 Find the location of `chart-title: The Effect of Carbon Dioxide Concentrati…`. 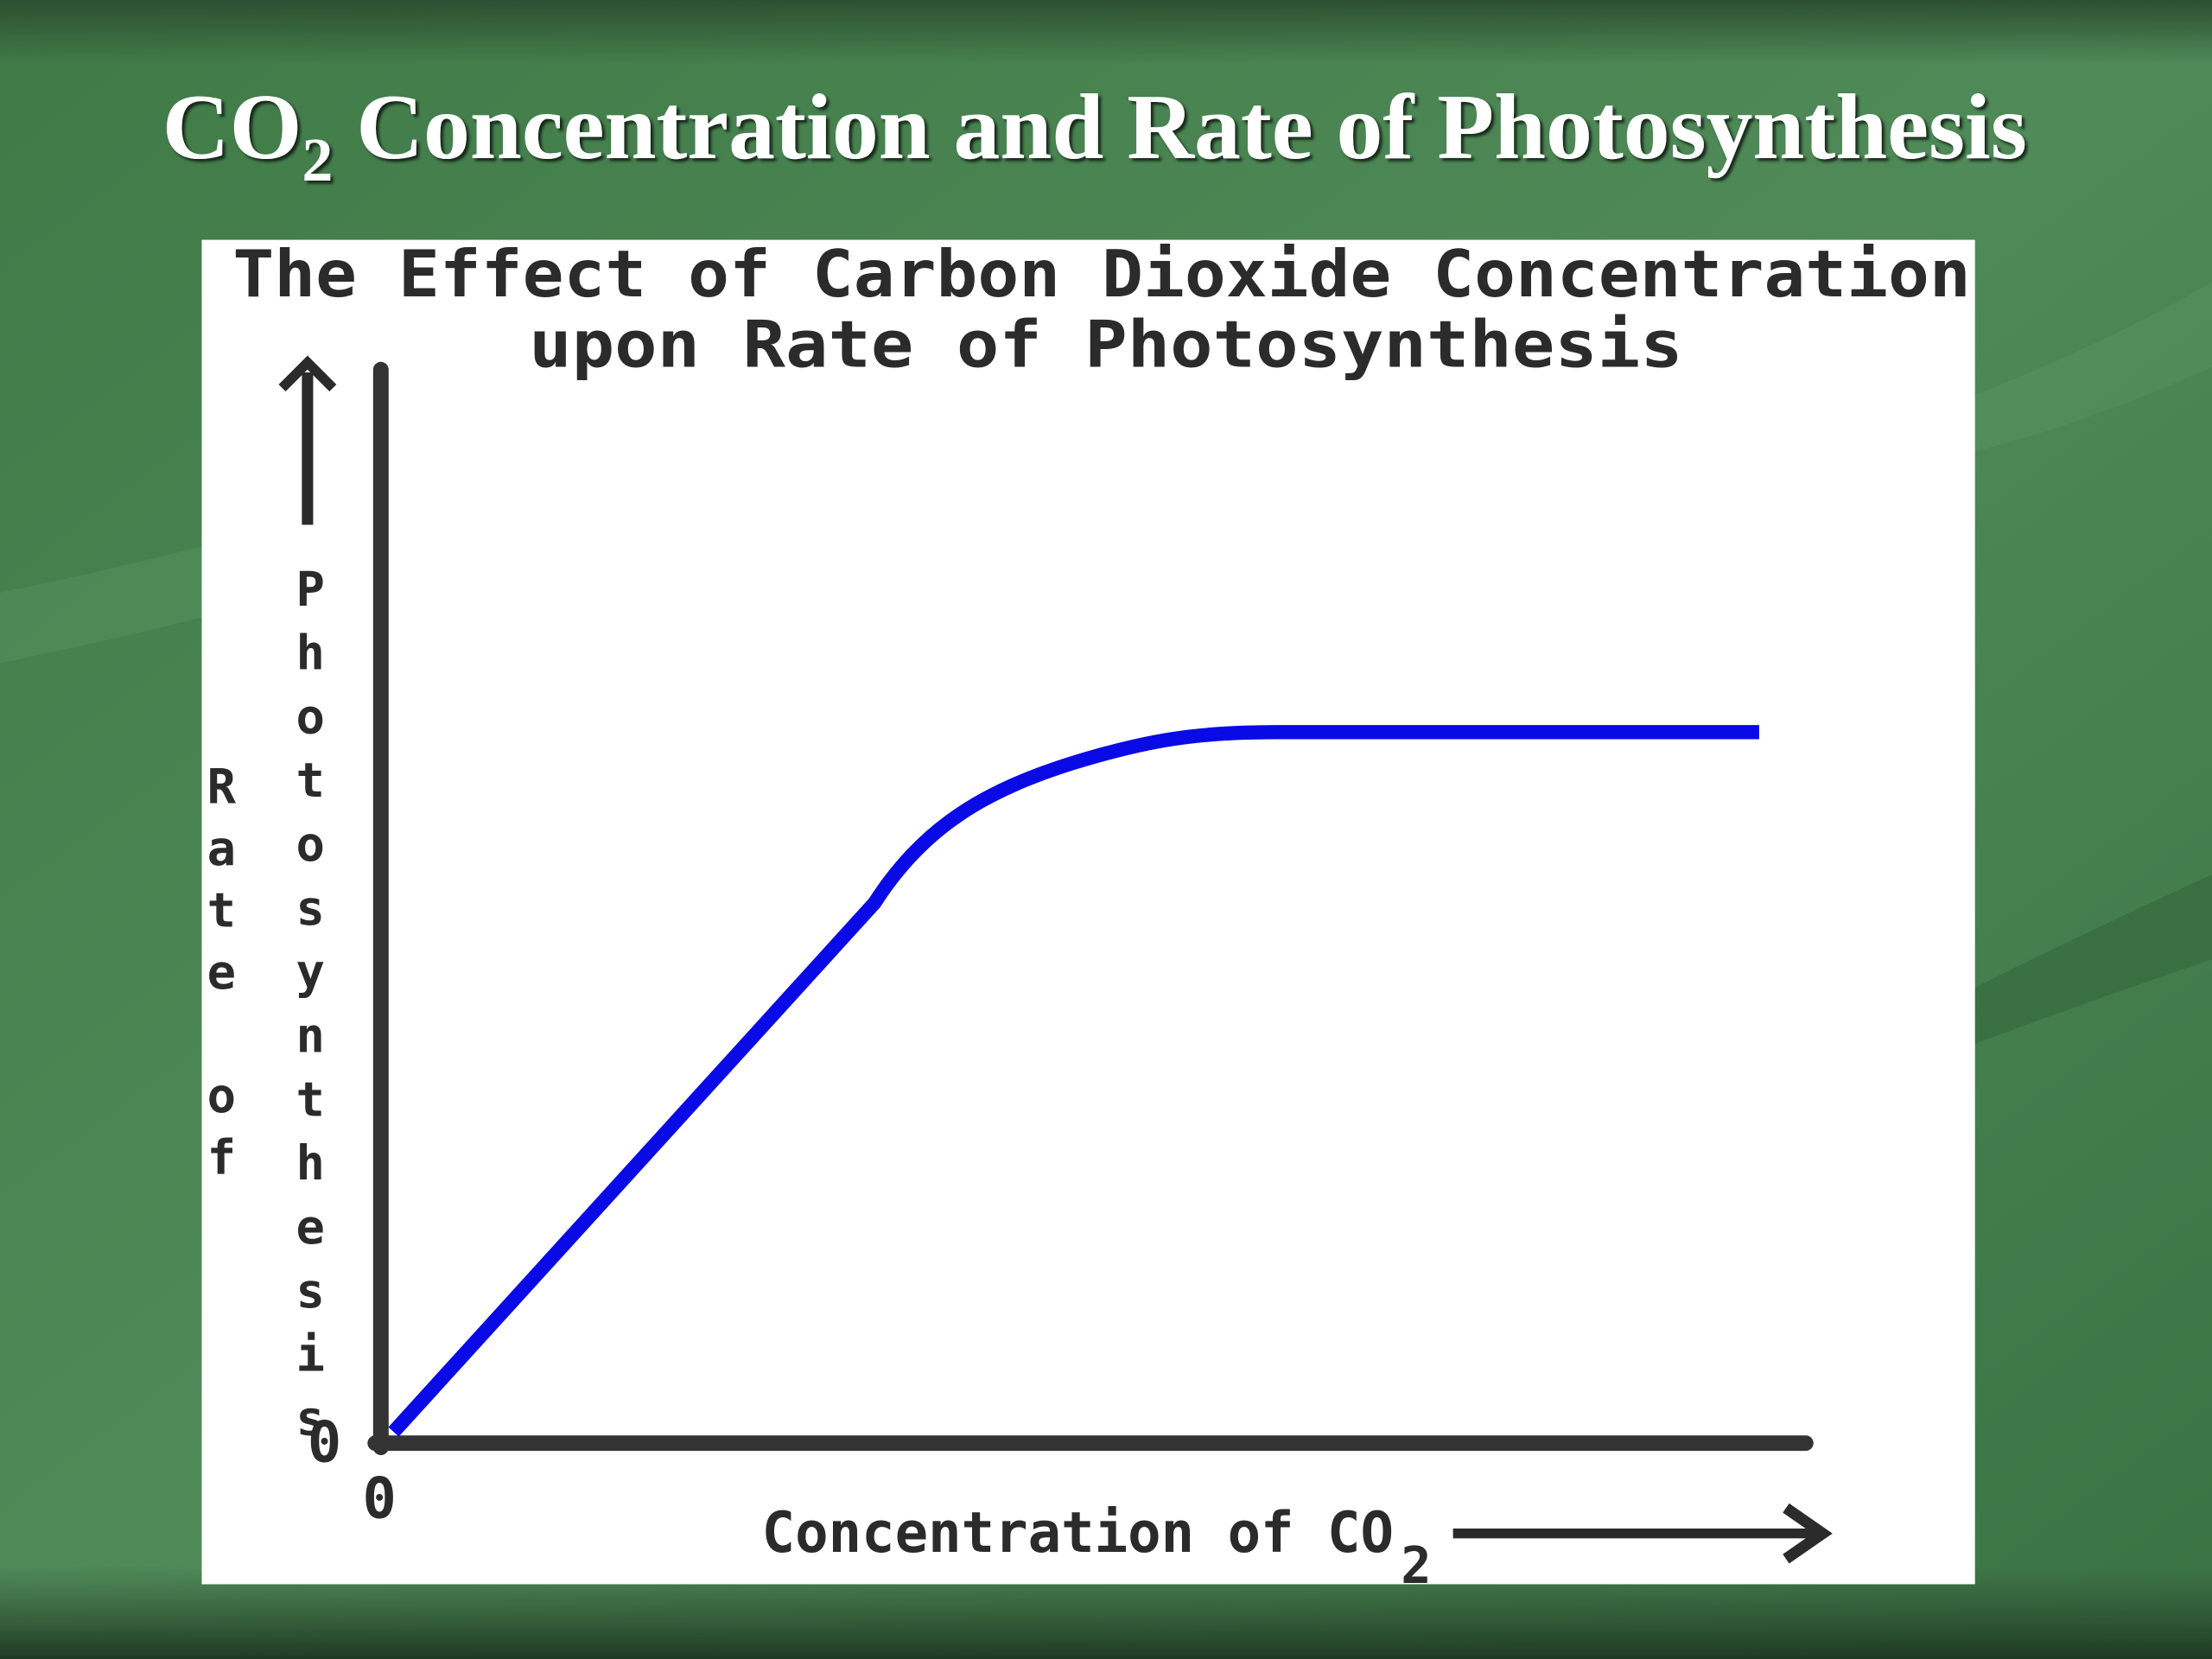

chart-title: The Effect of Carbon Dioxide Concentrati… is located at coordinates (1101, 274).